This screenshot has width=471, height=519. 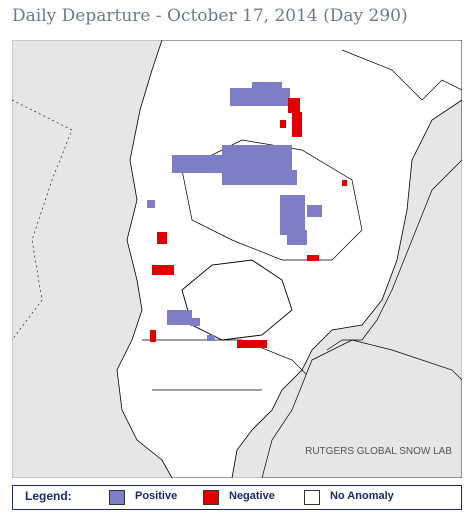 I want to click on legend-item: Negative, so click(x=252, y=496).